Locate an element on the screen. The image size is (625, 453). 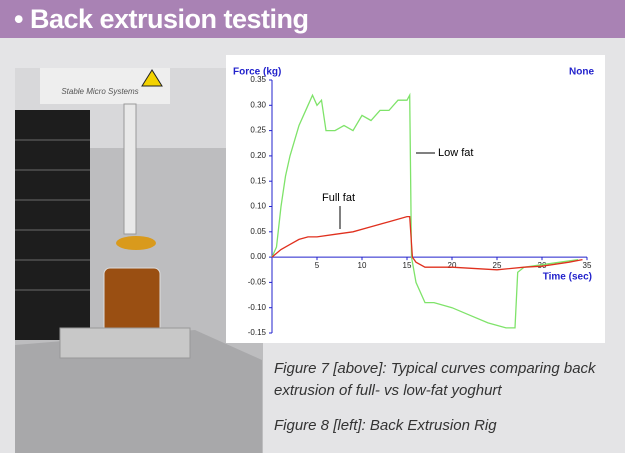
x-tick-label: 25 is located at coordinates (497, 265).